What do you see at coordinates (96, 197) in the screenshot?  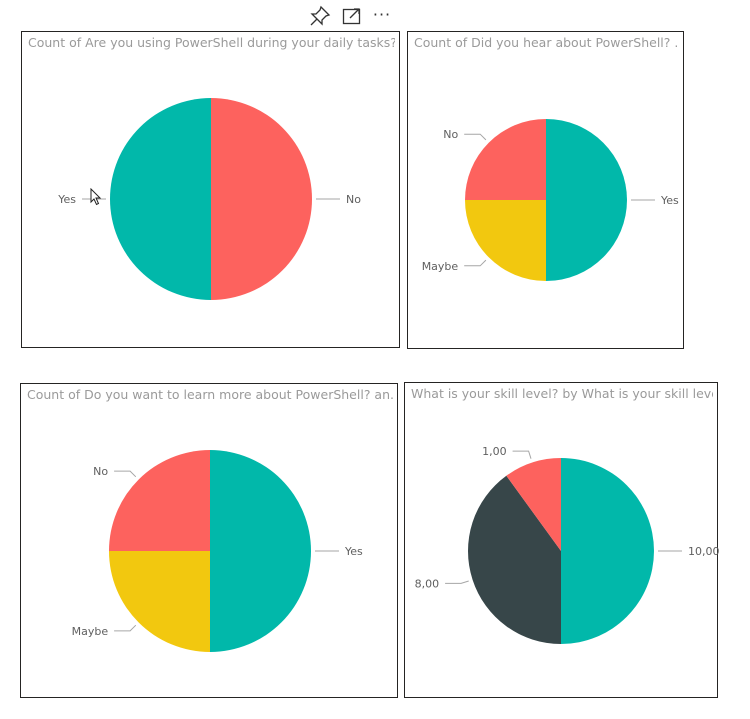 I see `mouse-cursor-icon` at bounding box center [96, 197].